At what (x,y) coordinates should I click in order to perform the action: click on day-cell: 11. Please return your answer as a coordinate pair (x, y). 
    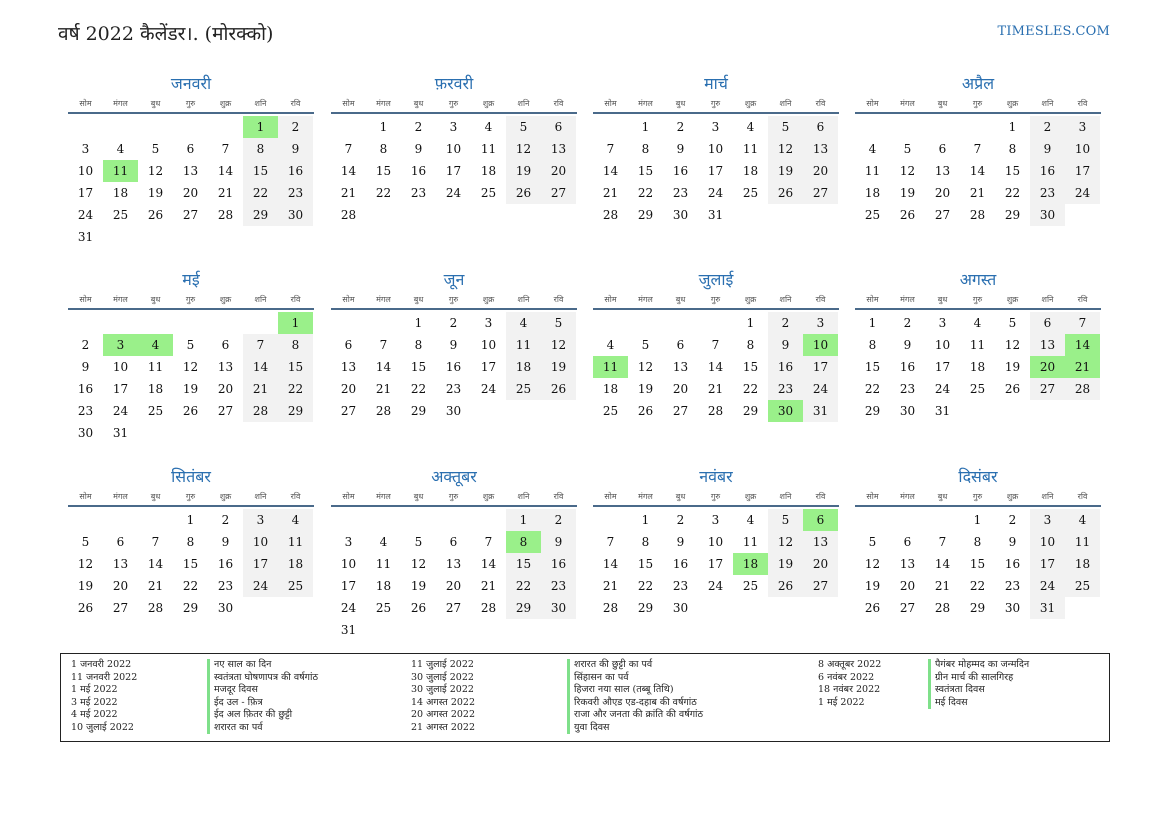
    Looking at the image, I should click on (523, 345).